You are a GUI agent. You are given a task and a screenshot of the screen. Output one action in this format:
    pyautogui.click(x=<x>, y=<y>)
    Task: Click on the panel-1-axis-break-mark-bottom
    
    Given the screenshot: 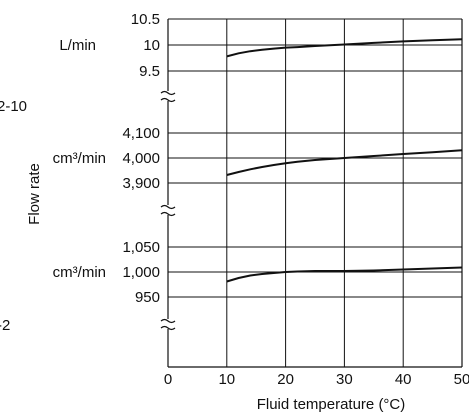 What is the action you would take?
    pyautogui.click(x=168, y=100)
    